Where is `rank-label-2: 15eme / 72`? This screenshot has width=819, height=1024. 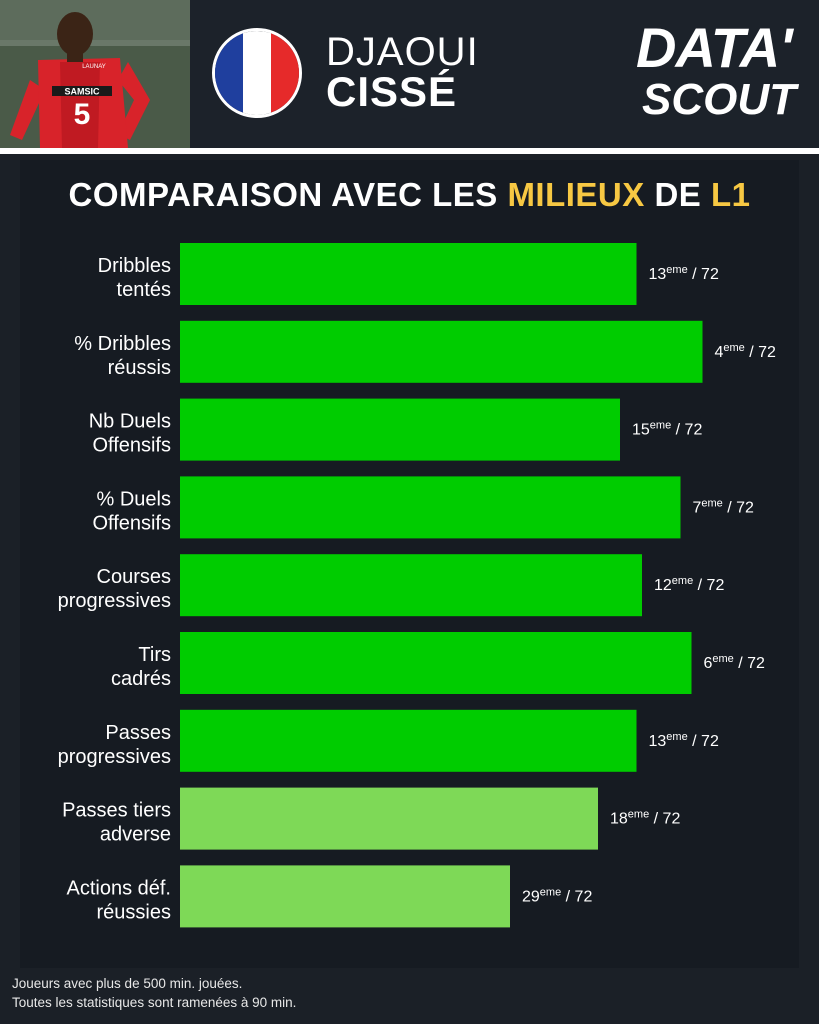 rank-label-2: 15eme / 72 is located at coordinates (667, 429).